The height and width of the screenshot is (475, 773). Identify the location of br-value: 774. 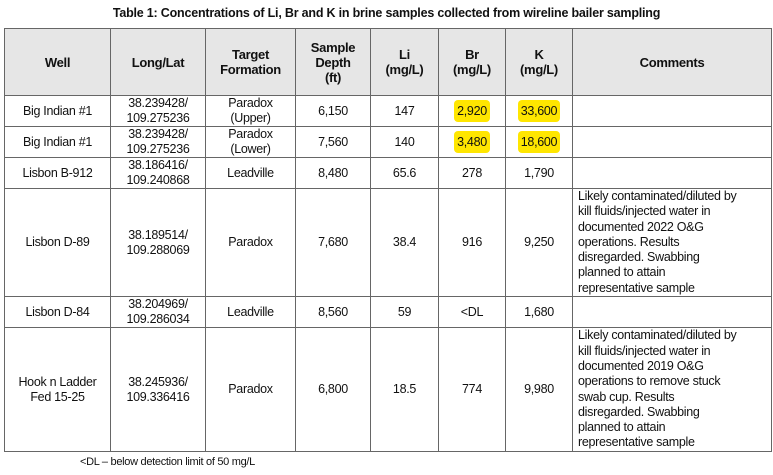
(472, 389).